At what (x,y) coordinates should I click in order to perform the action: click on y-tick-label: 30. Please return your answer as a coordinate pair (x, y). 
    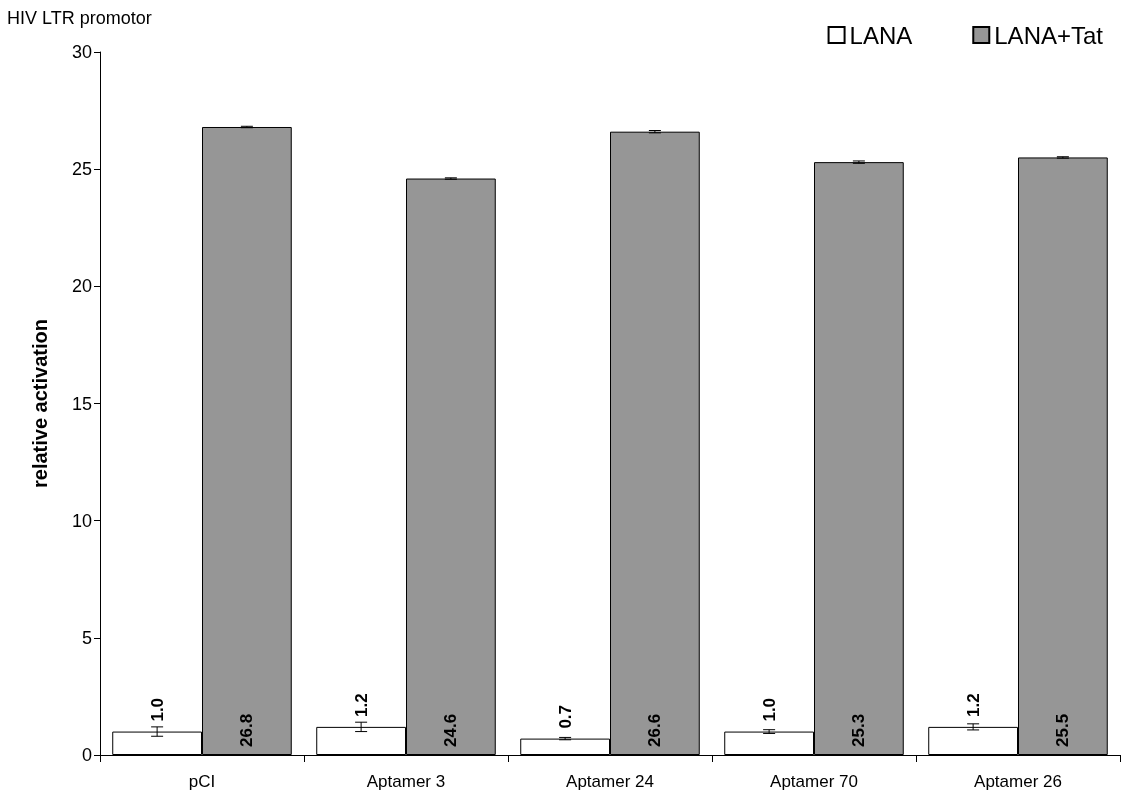
    Looking at the image, I should click on (81, 52).